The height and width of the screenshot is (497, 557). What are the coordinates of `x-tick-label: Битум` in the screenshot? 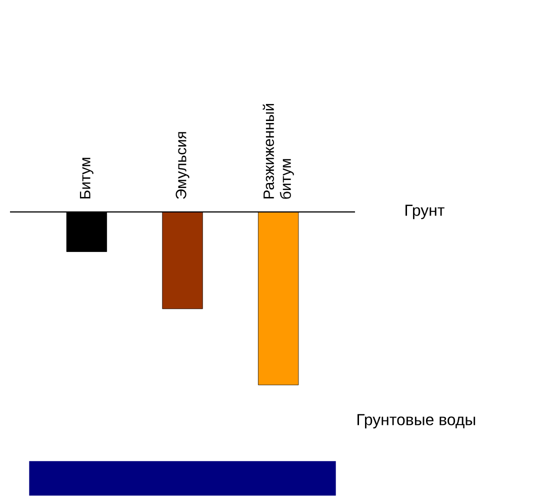 It's located at (87, 178).